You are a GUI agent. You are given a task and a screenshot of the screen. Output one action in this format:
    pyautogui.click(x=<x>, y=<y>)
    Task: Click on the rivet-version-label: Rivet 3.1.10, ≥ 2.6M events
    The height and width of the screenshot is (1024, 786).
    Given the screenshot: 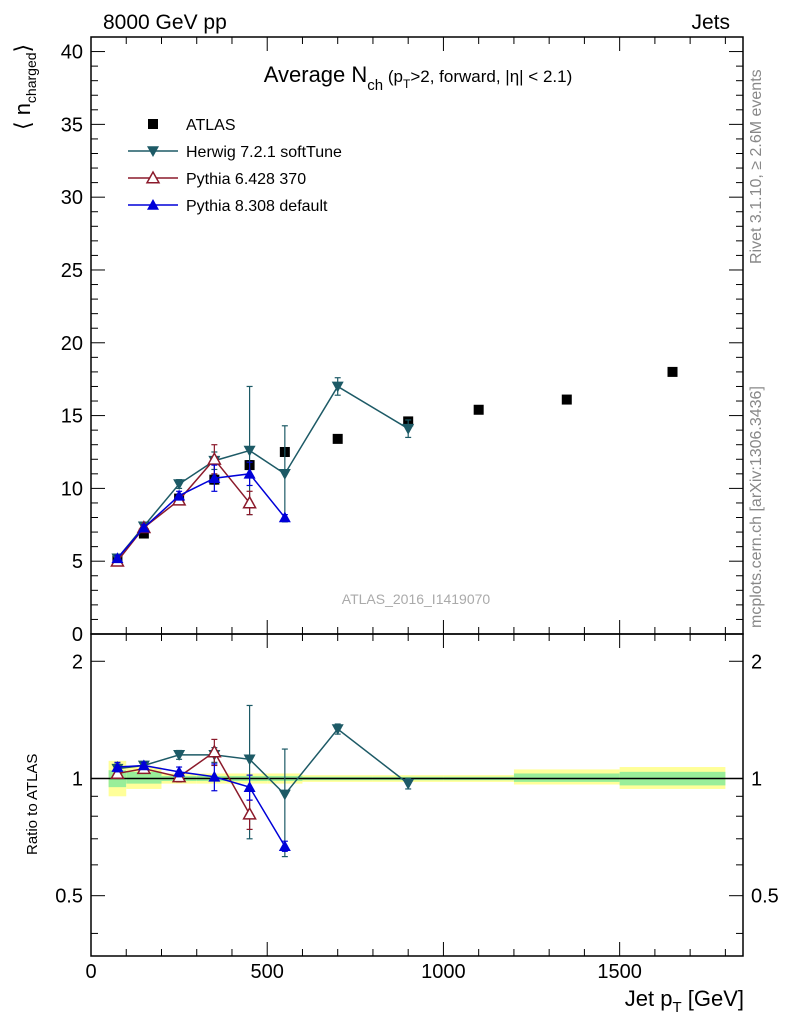 What is the action you would take?
    pyautogui.click(x=756, y=166)
    